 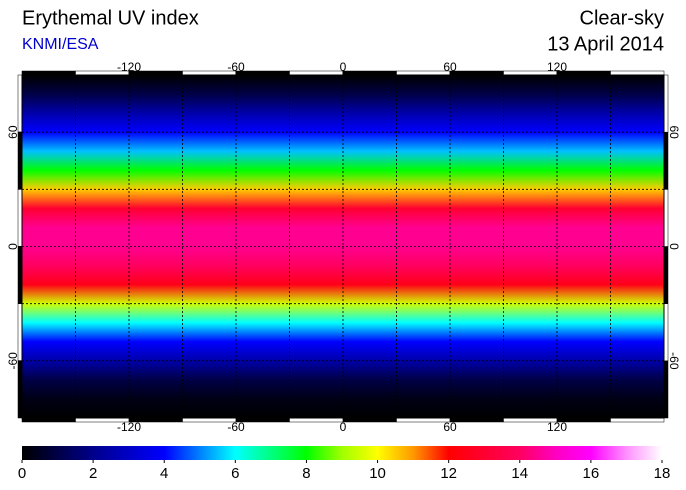 What do you see at coordinates (129, 427) in the screenshot?
I see `x-tick-label-bottom: -120` at bounding box center [129, 427].